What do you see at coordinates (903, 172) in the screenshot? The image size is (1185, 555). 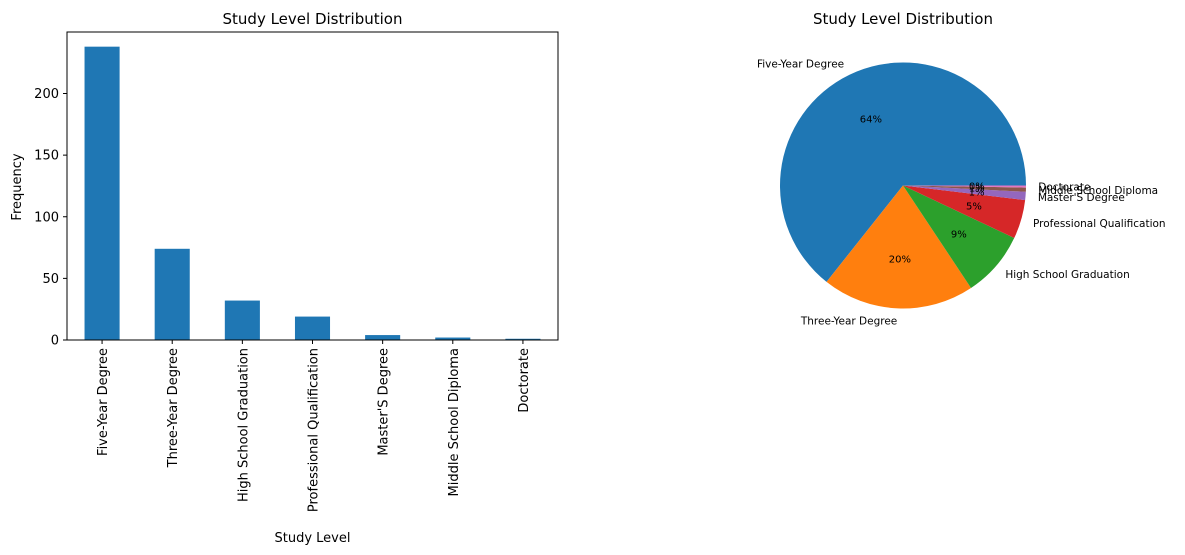 I see `pie-slice-five-year-degree` at bounding box center [903, 172].